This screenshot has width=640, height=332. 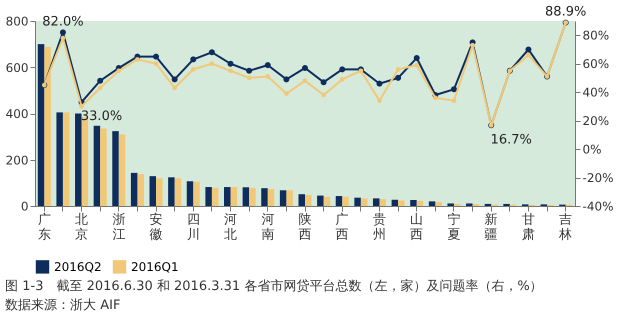 I want to click on y-tick-label: 600, so click(x=17, y=67).